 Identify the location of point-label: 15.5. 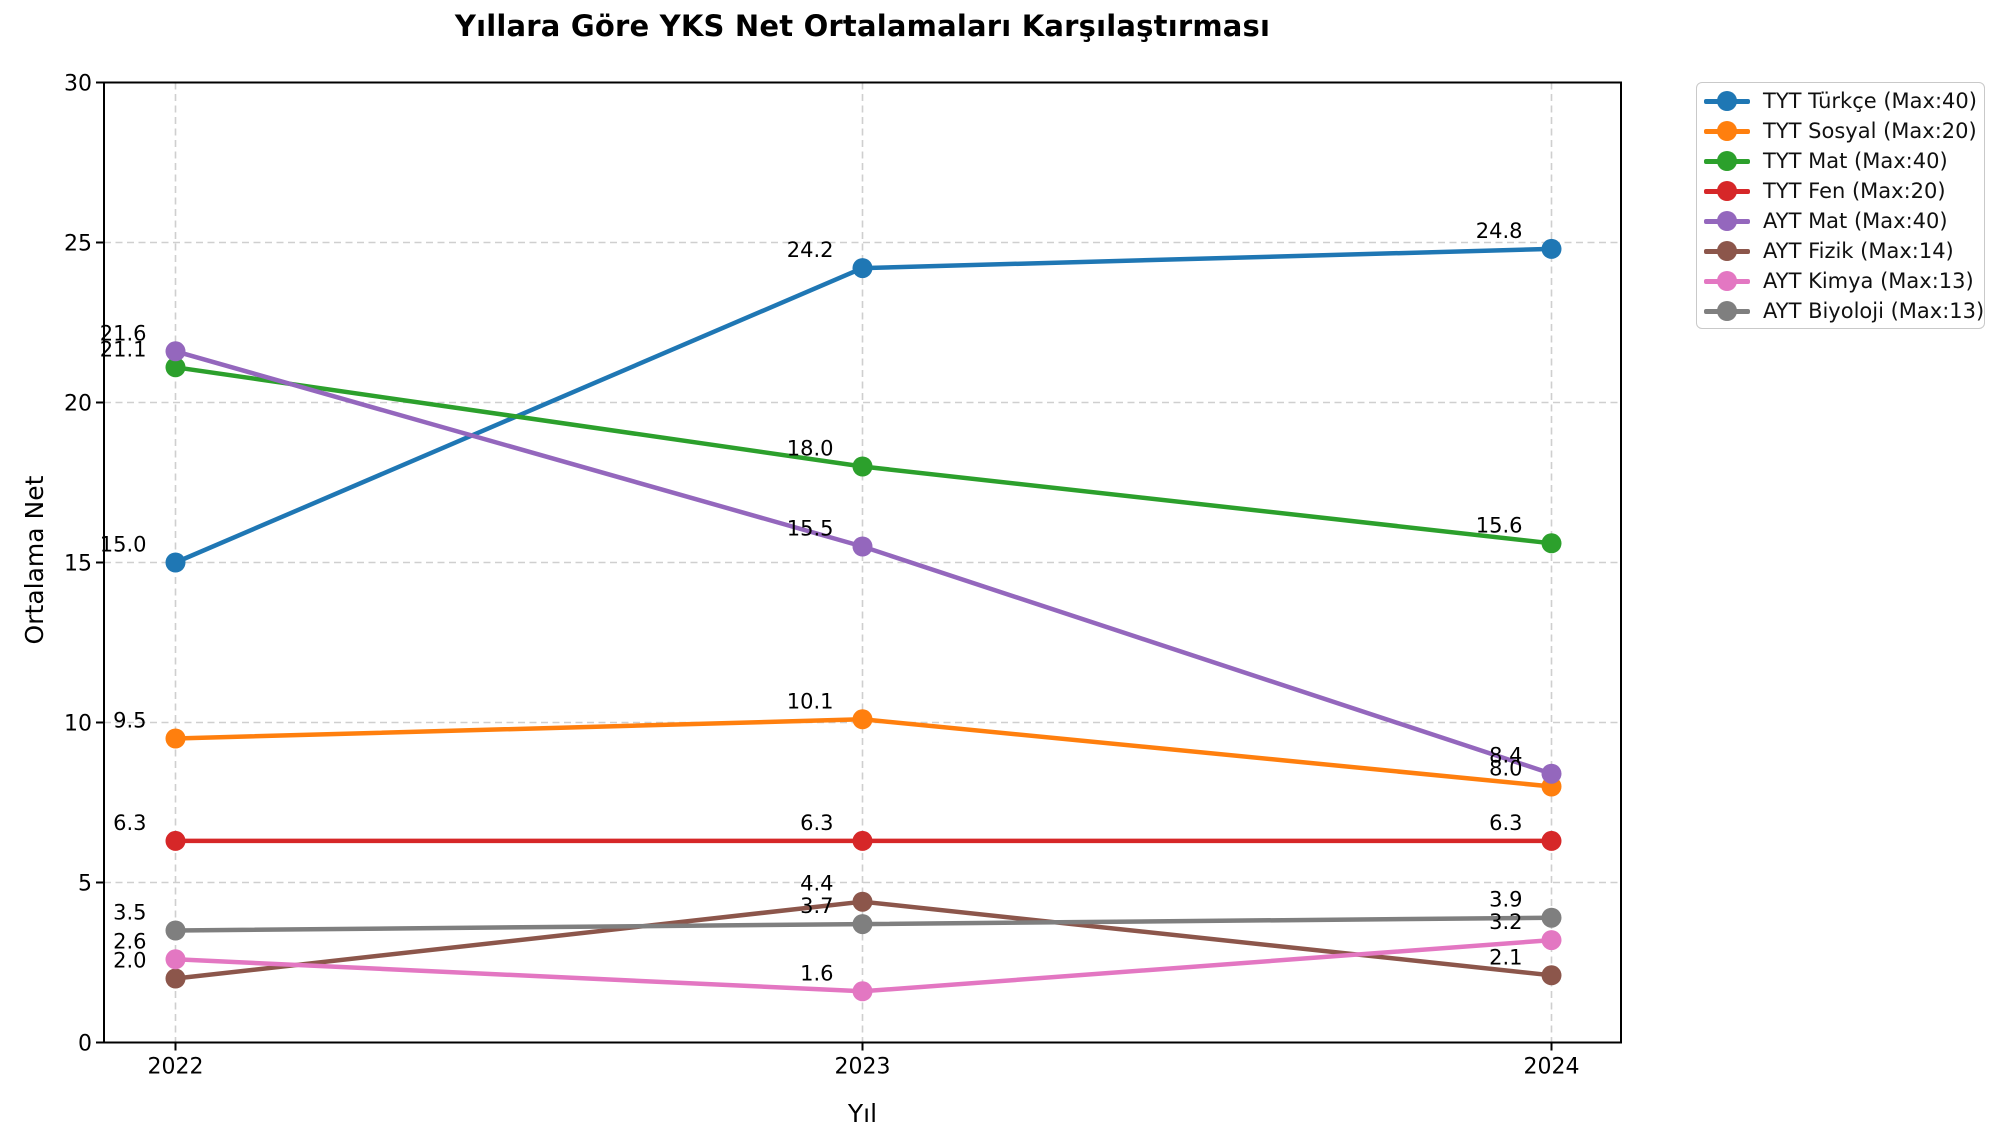
(810, 529).